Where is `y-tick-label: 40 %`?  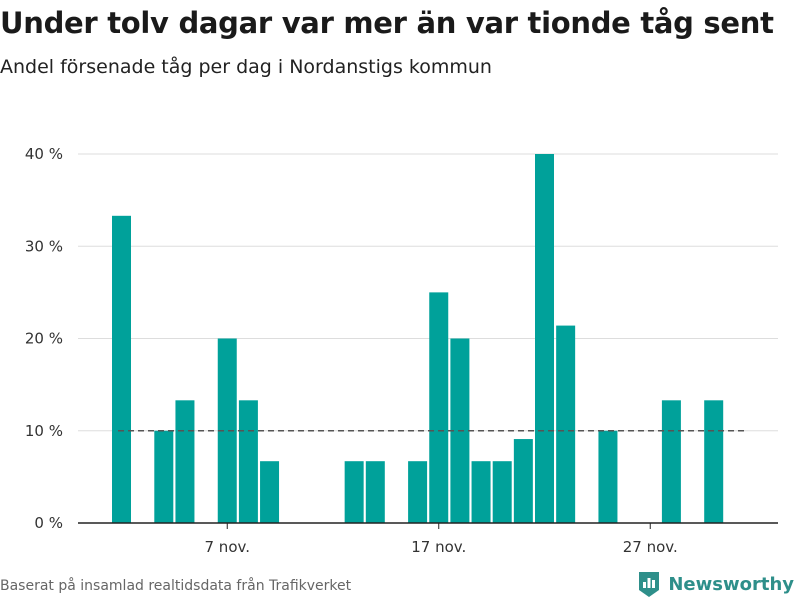 y-tick-label: 40 % is located at coordinates (44, 154).